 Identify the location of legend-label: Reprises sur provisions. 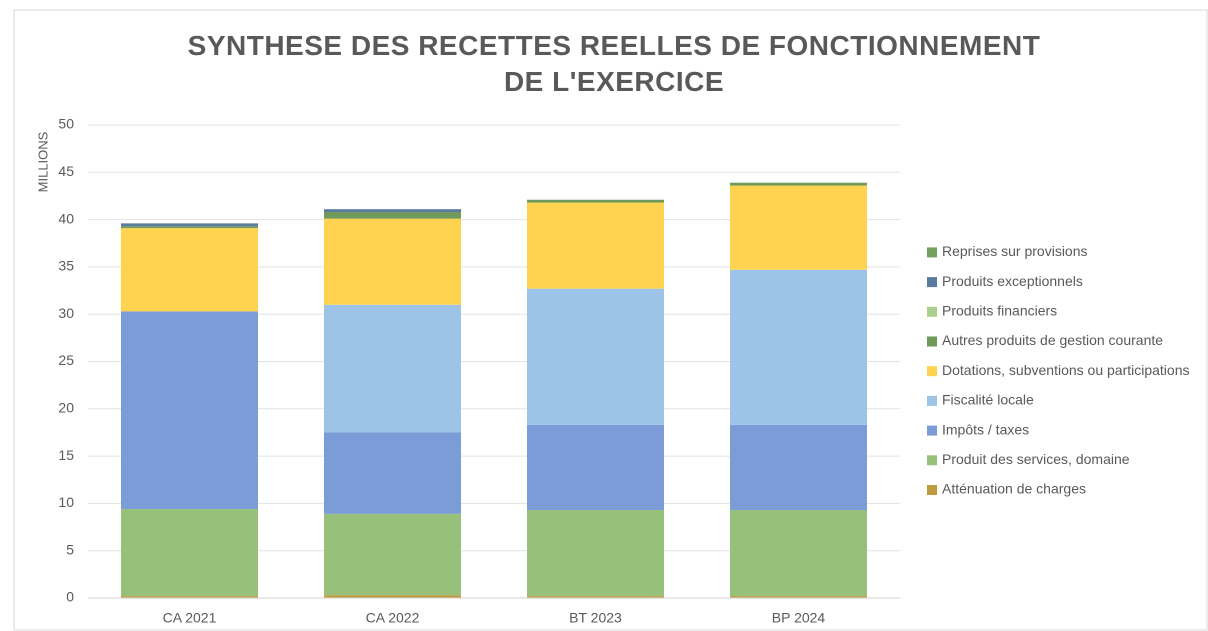
(1015, 251).